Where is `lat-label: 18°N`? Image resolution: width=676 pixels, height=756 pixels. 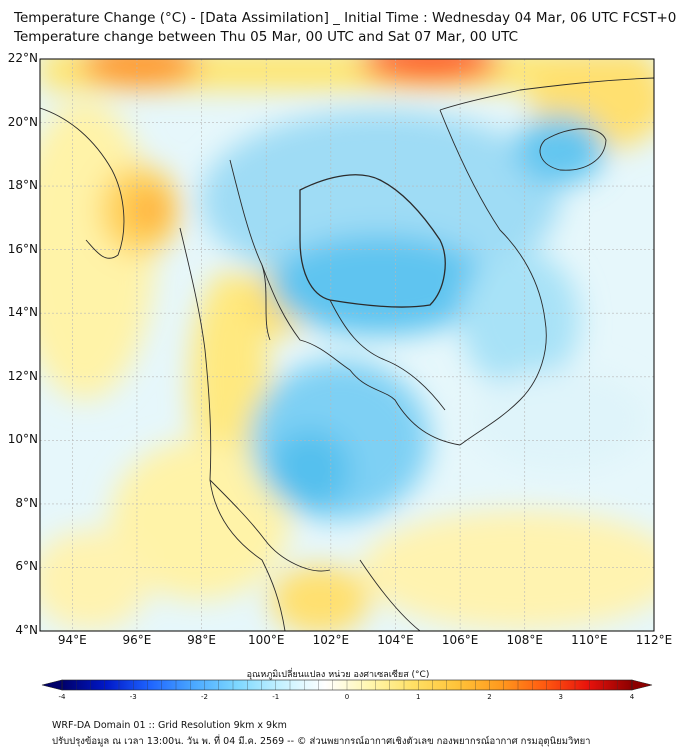
lat-label: 18°N is located at coordinates (22, 185).